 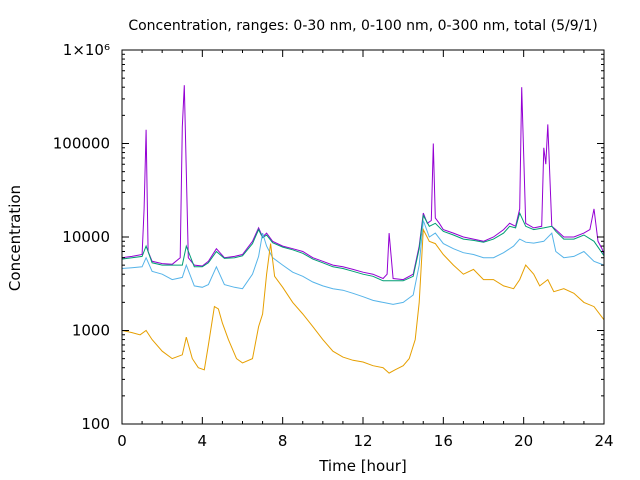 I want to click on x-tick-label: 12, so click(x=362, y=441).